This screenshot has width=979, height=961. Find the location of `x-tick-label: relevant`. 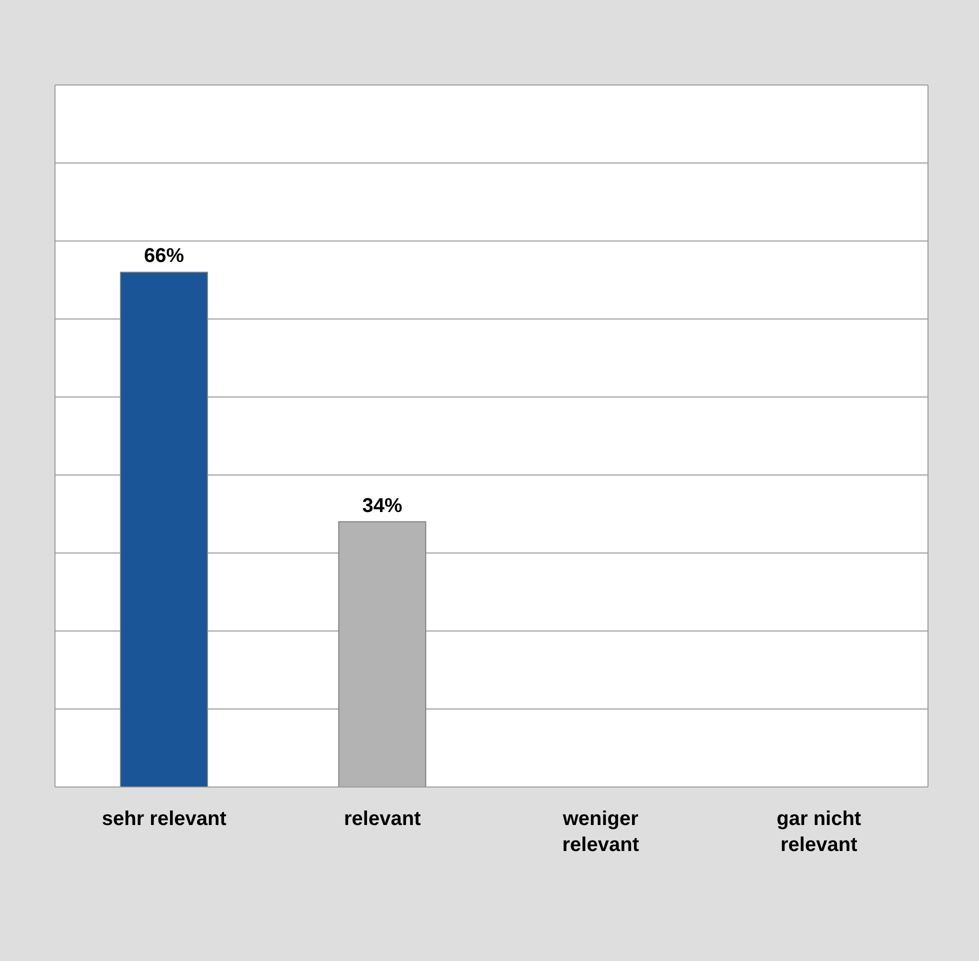

x-tick-label: relevant is located at coordinates (383, 819).